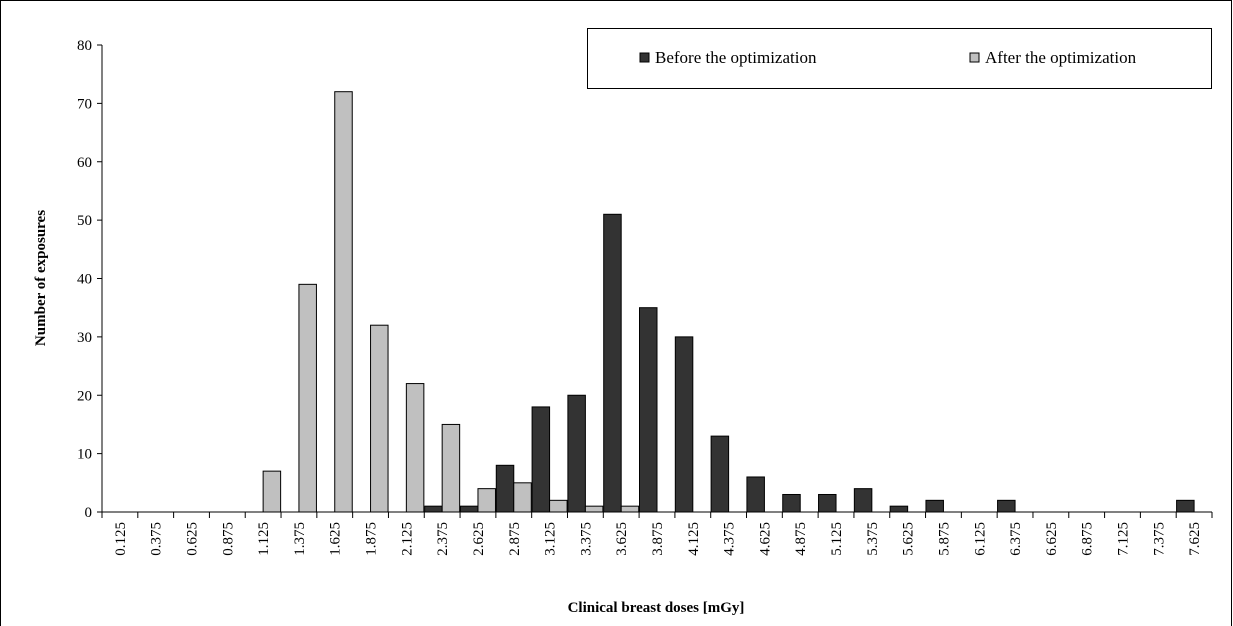  I want to click on x-tick-label: 2.375, so click(443, 539).